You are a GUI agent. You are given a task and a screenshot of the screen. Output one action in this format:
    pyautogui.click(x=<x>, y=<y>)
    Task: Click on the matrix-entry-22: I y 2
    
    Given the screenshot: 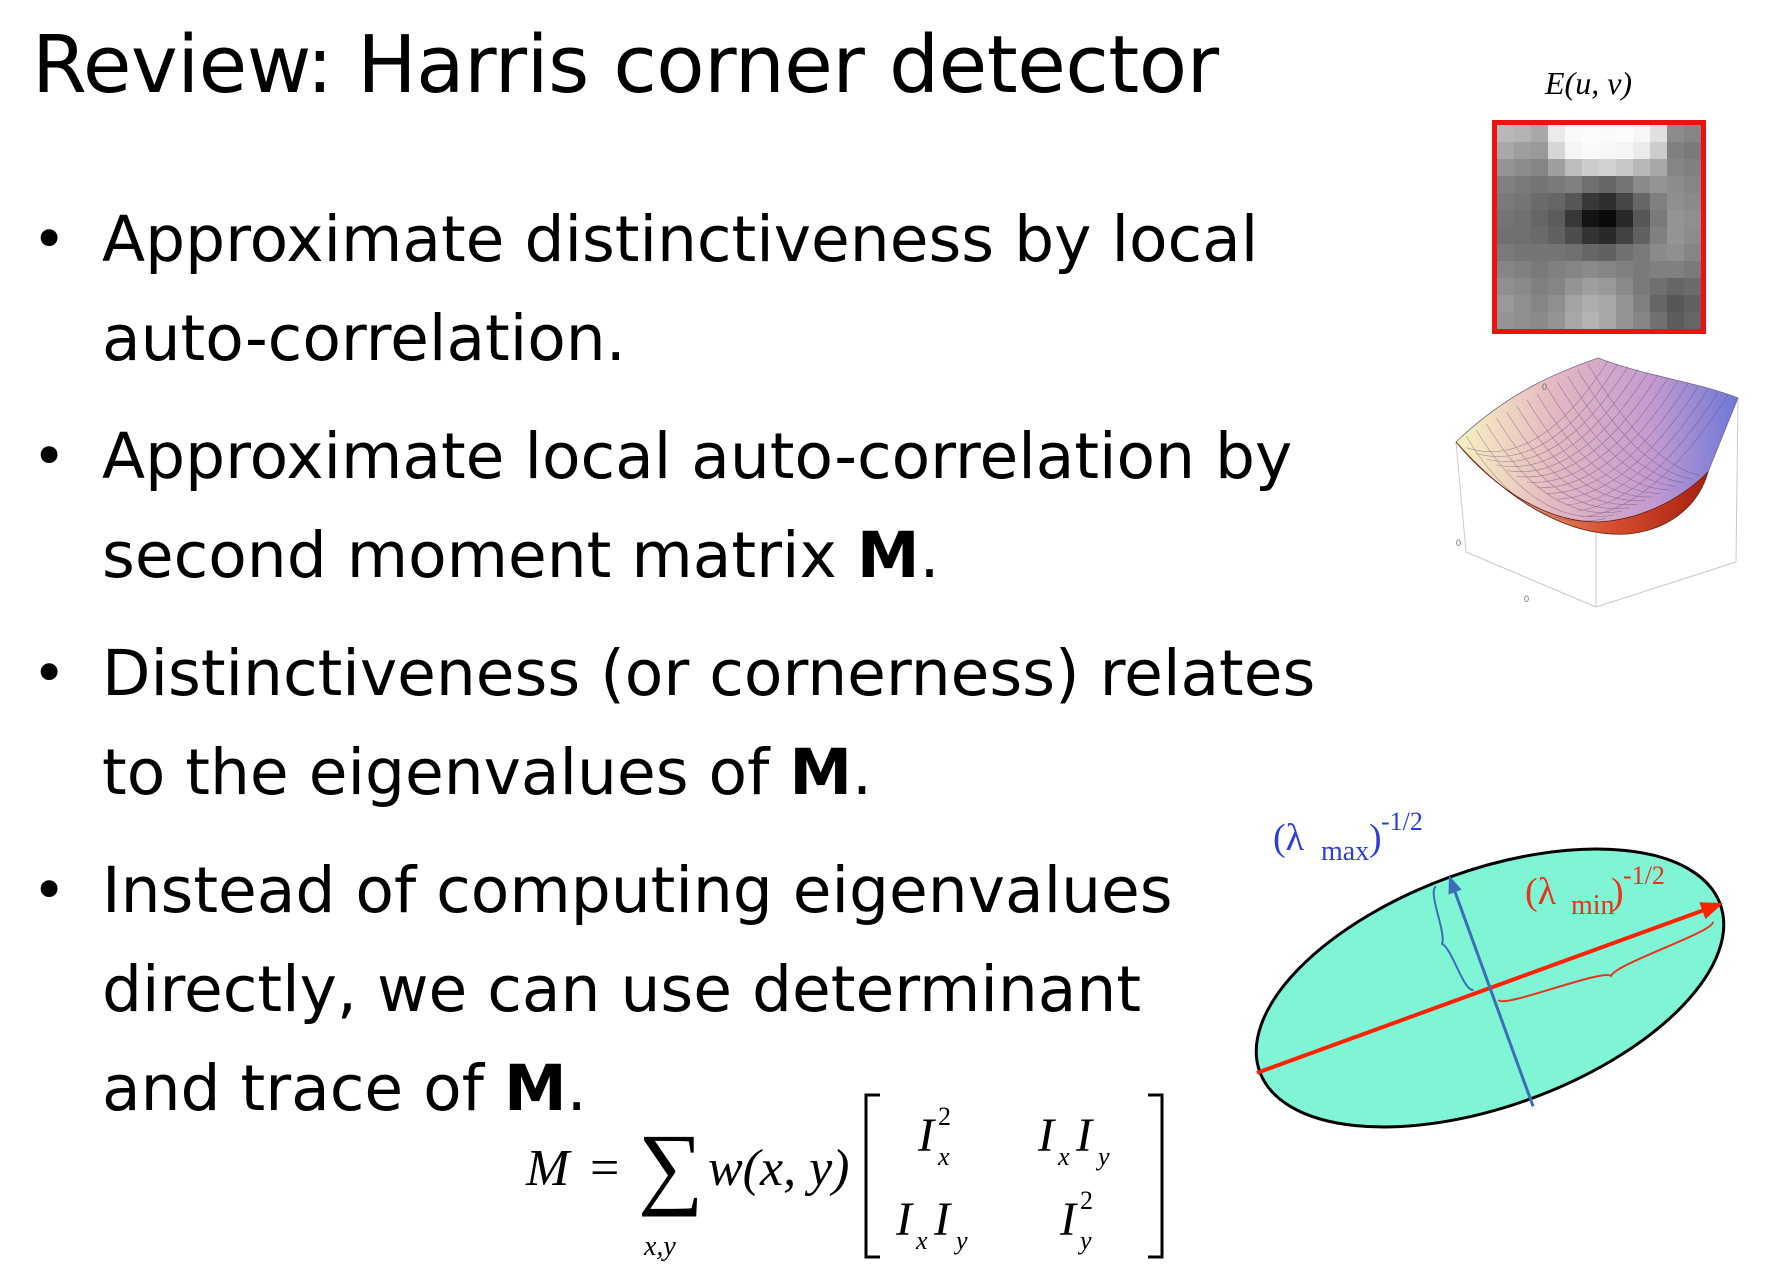 What is the action you would take?
    pyautogui.click(x=1076, y=1220)
    